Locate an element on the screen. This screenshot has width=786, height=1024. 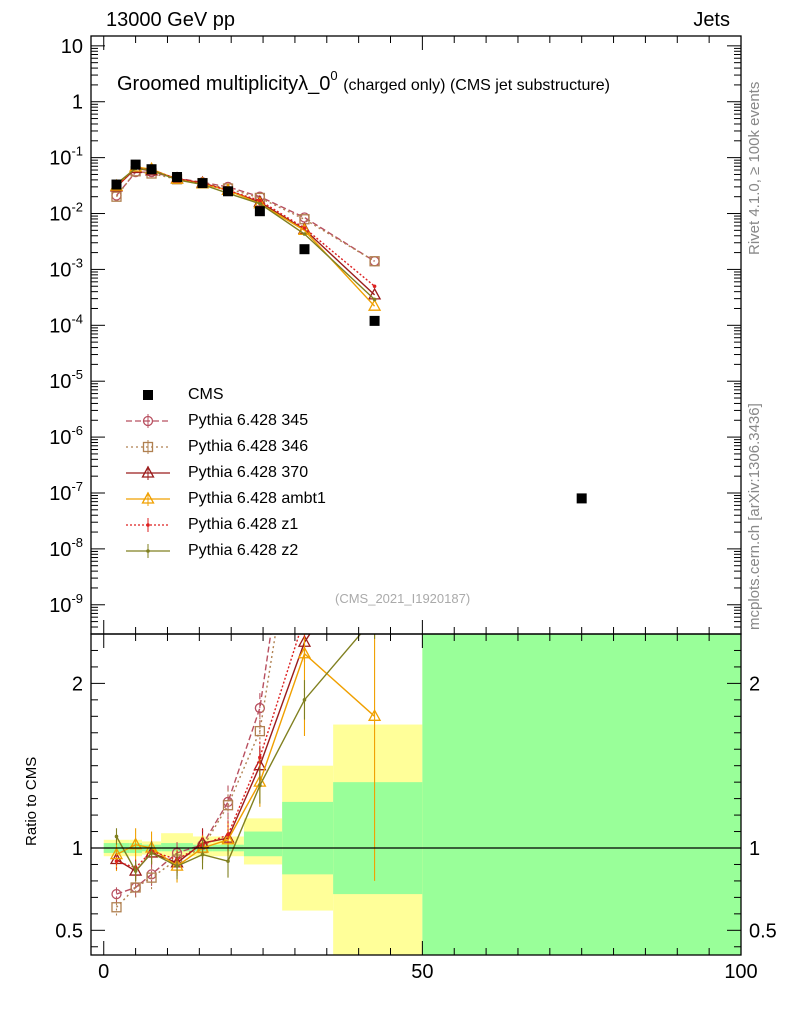
series-line-p345 is located at coordinates (245, 216).